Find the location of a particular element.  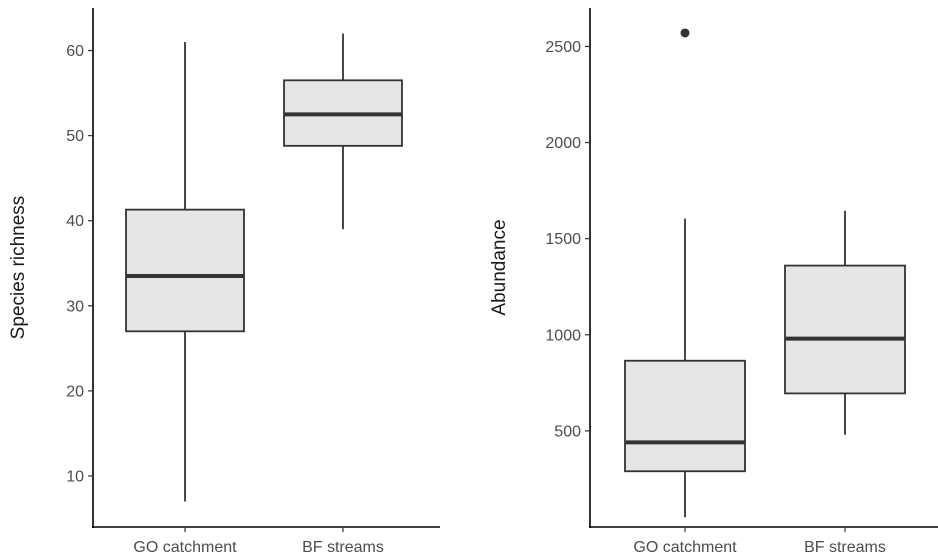

y-axis-title: Abundance is located at coordinates (499, 267).